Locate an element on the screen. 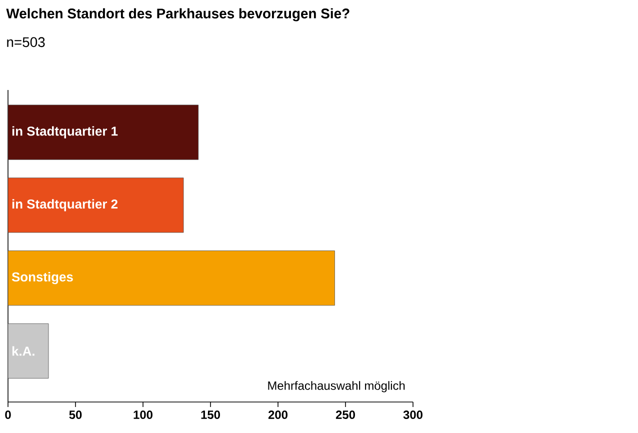 Image resolution: width=638 pixels, height=433 pixels. x-tick-label: 300 is located at coordinates (412, 415).